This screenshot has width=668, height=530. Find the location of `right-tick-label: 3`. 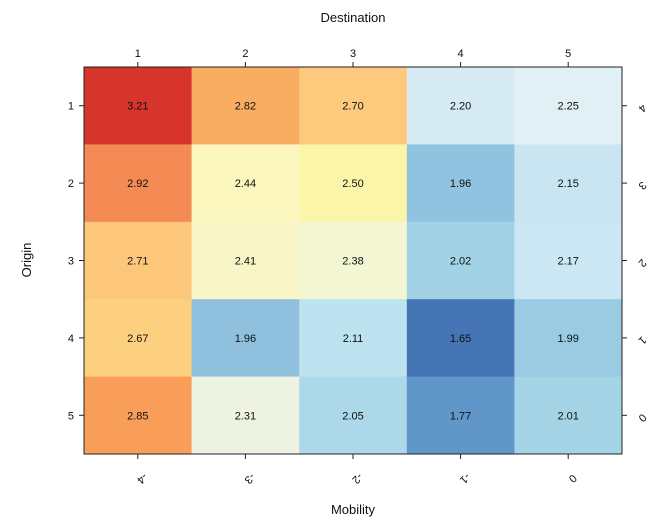

right-tick-label: 3 is located at coordinates (642, 185).